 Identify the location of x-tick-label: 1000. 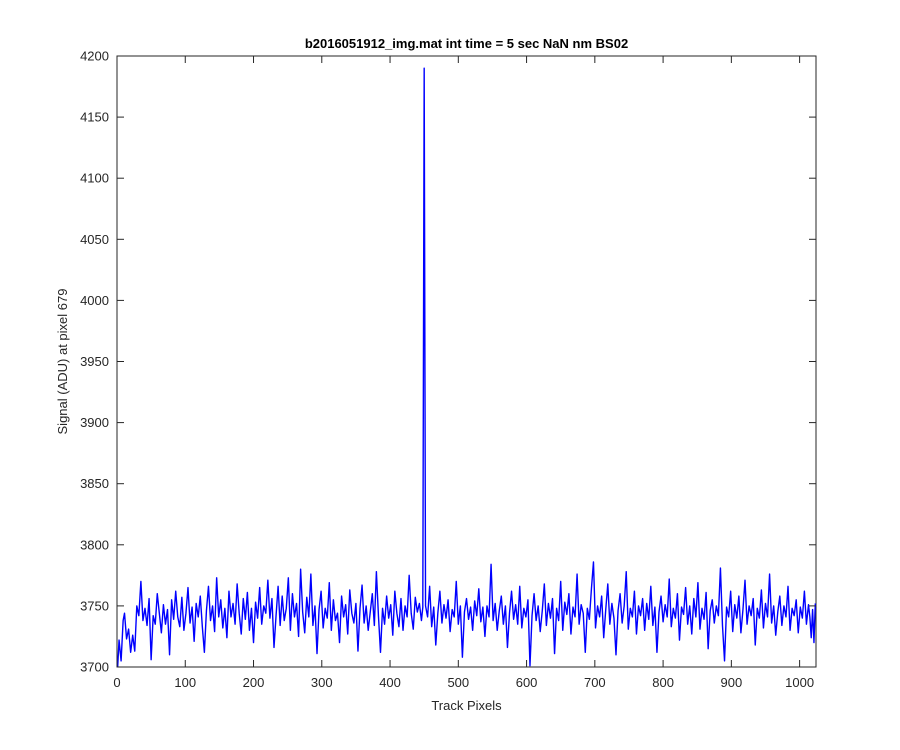
(799, 682).